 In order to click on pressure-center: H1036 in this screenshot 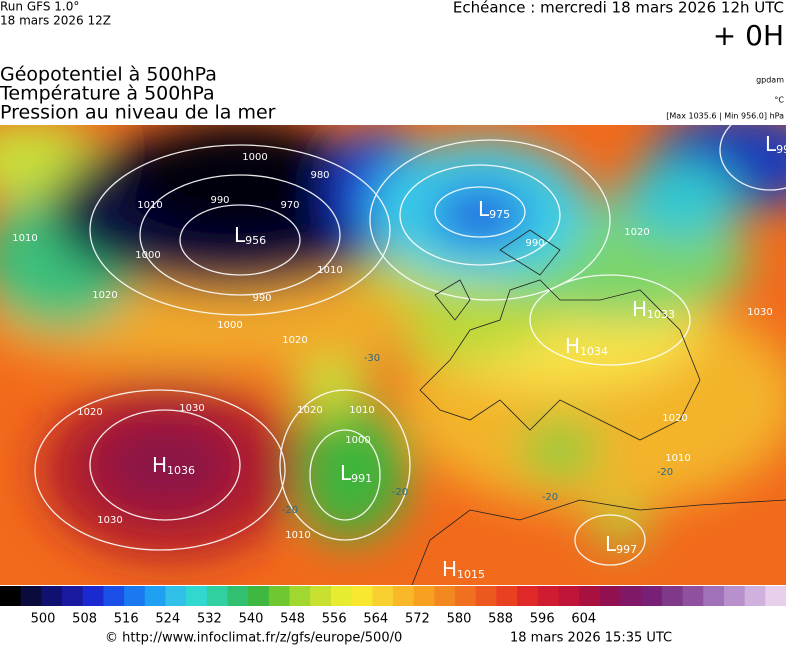, I will do `click(173, 465)`.